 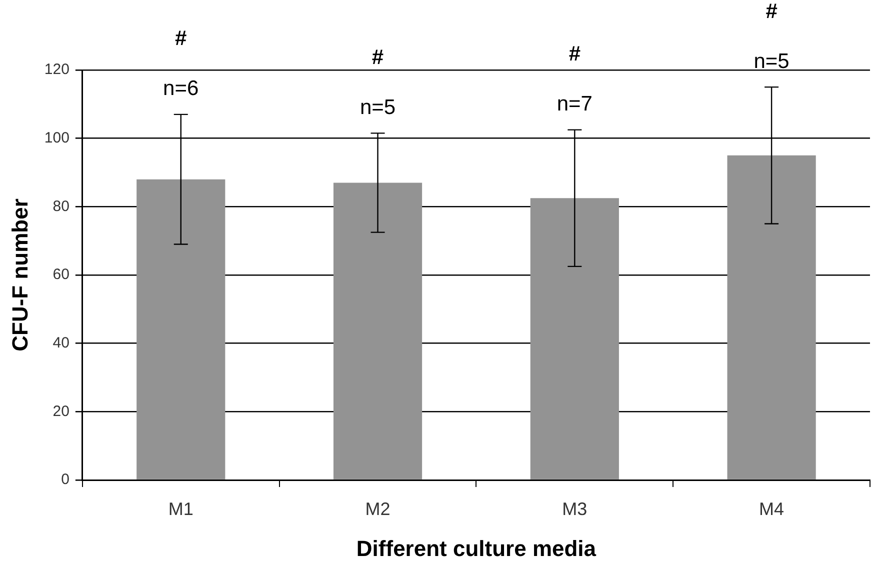 What do you see at coordinates (61, 206) in the screenshot?
I see `y-tick-label: 80` at bounding box center [61, 206].